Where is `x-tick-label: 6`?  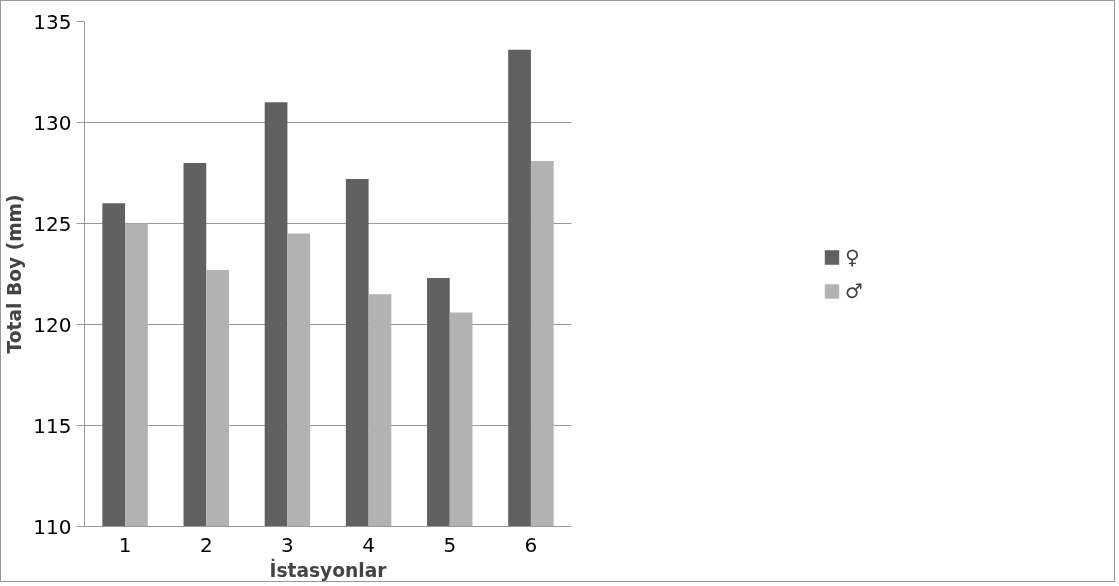
x-tick-label: 6 is located at coordinates (531, 544).